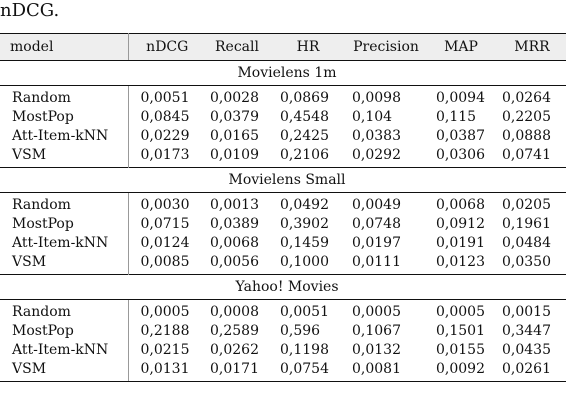  Describe the element at coordinates (460, 155) in the screenshot. I see `map-cell: 0,0306` at that location.